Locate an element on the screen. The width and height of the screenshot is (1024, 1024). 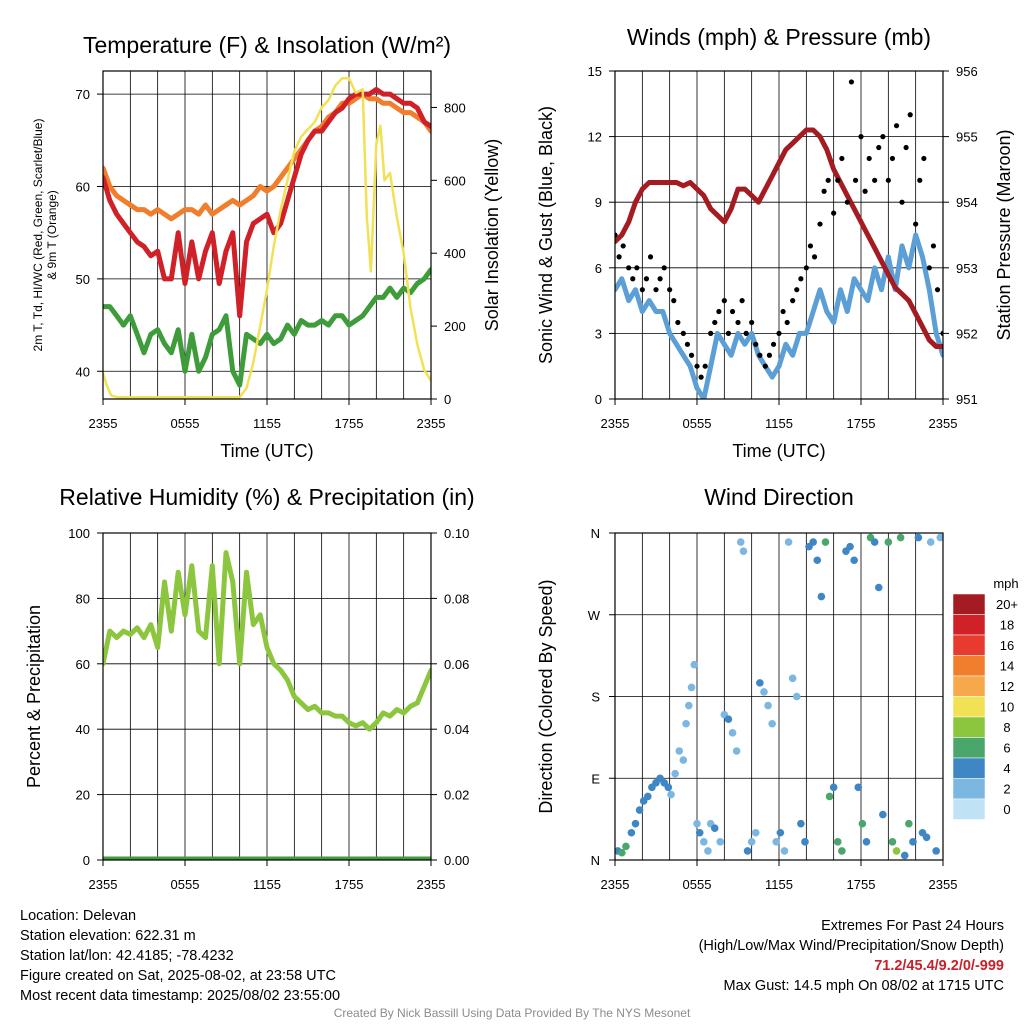
y-tick-label: 3 is located at coordinates (598, 333).